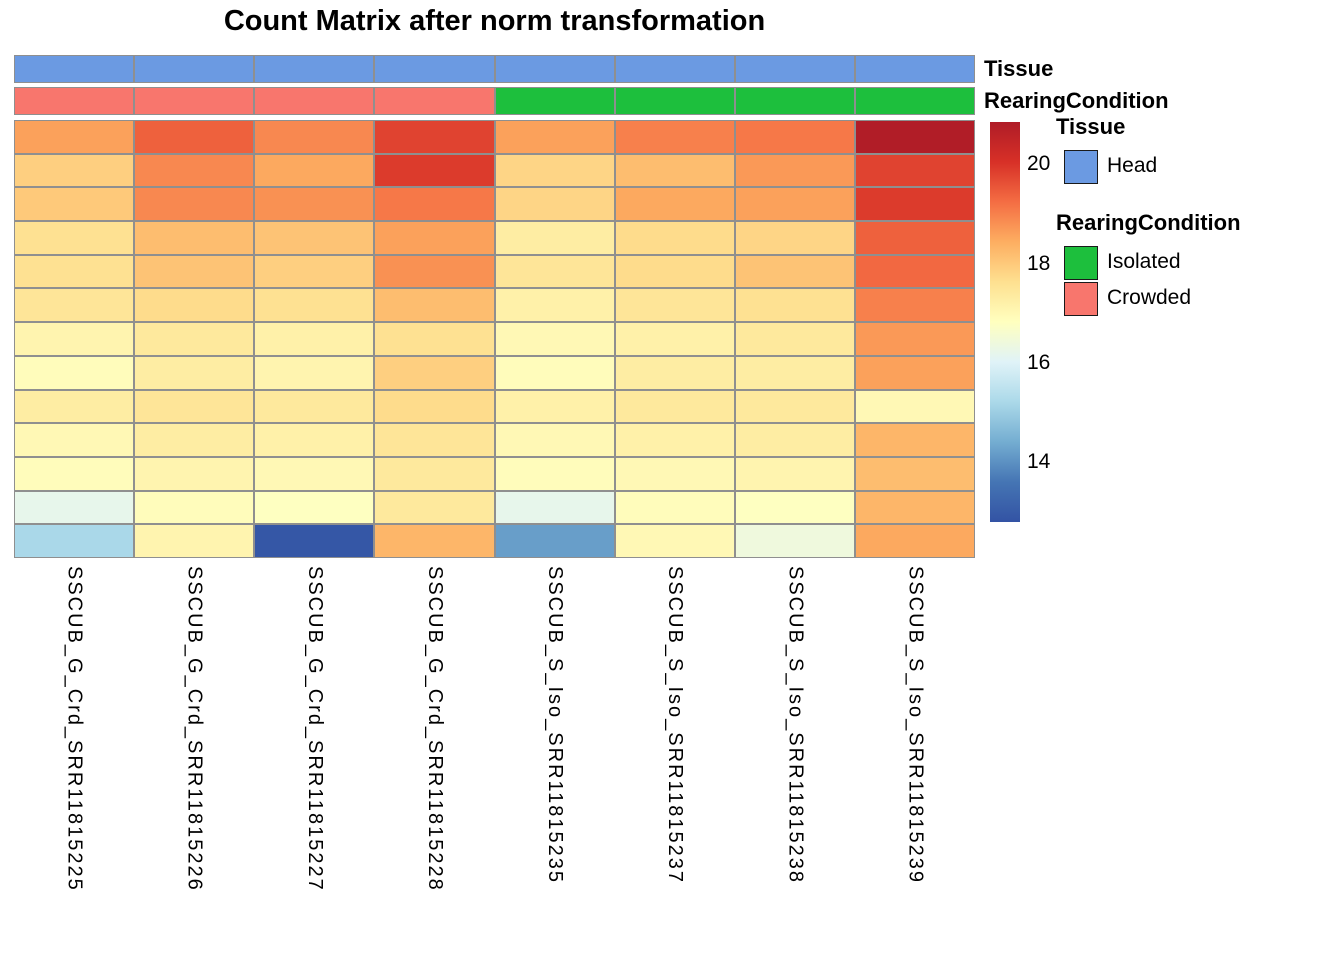  What do you see at coordinates (494, 21) in the screenshot?
I see `chart-title: Count Matrix after norm transformation` at bounding box center [494, 21].